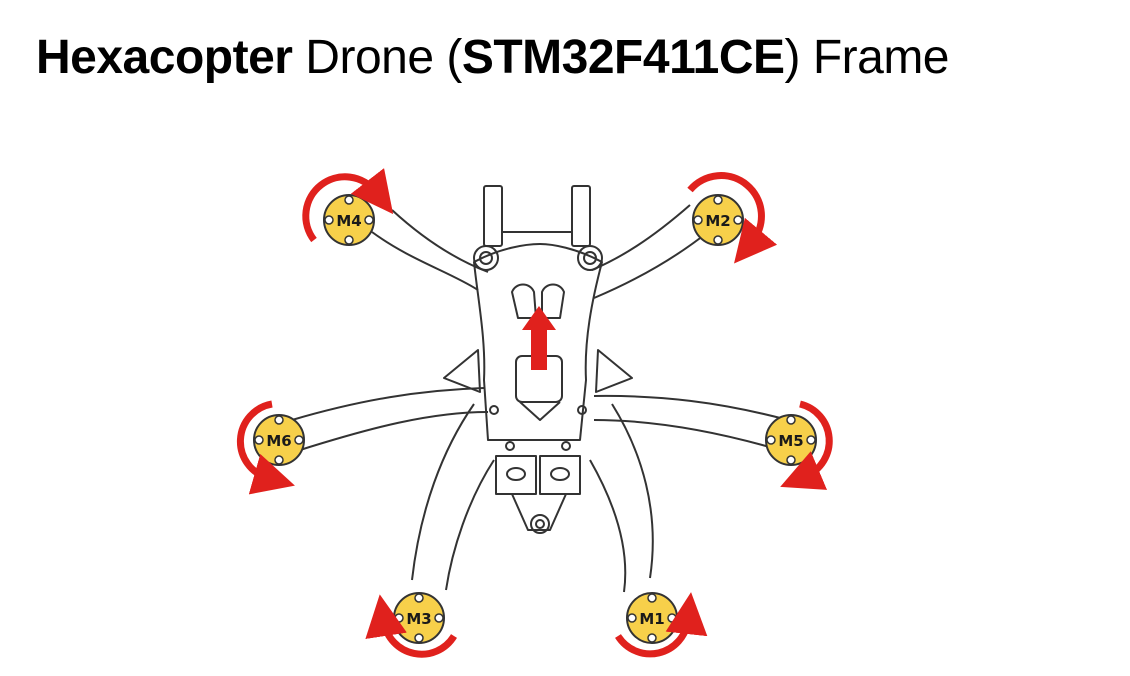  I want to click on motor-m6-label: M6, so click(278, 441).